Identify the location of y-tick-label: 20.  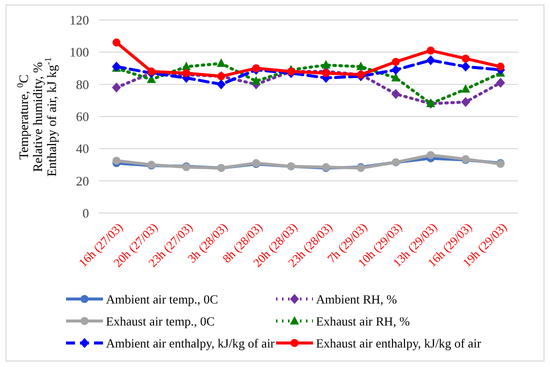
(82, 180).